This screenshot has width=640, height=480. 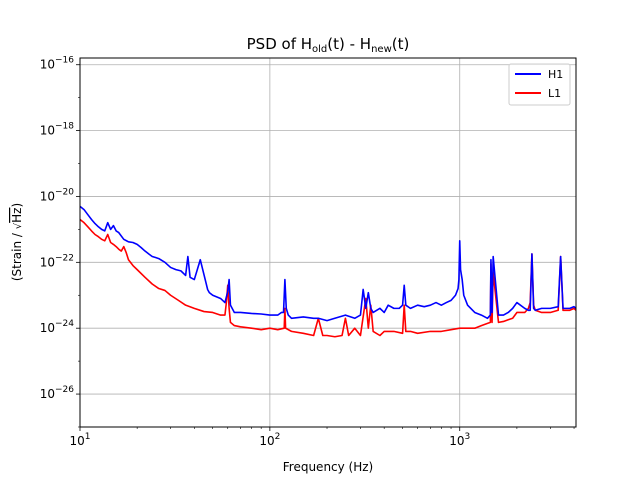 I want to click on chart-title: PSD of Hold(t) - Hnew(t), so click(x=328, y=45).